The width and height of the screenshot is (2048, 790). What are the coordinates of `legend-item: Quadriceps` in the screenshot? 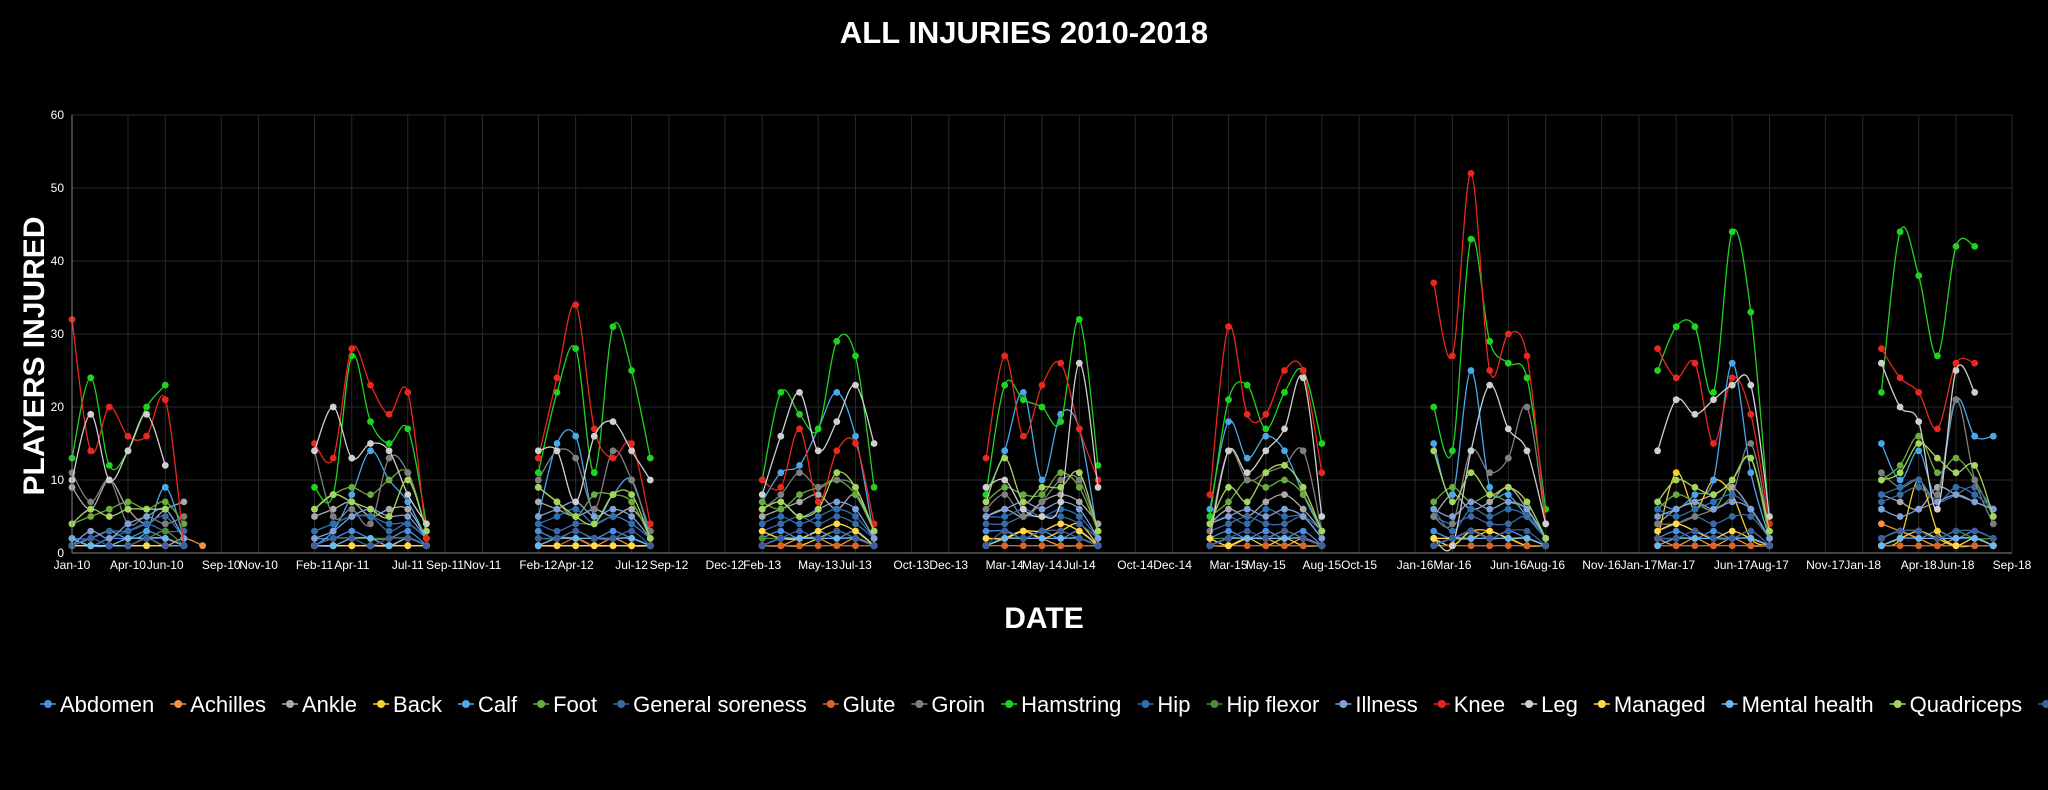 It's located at (1956, 704).